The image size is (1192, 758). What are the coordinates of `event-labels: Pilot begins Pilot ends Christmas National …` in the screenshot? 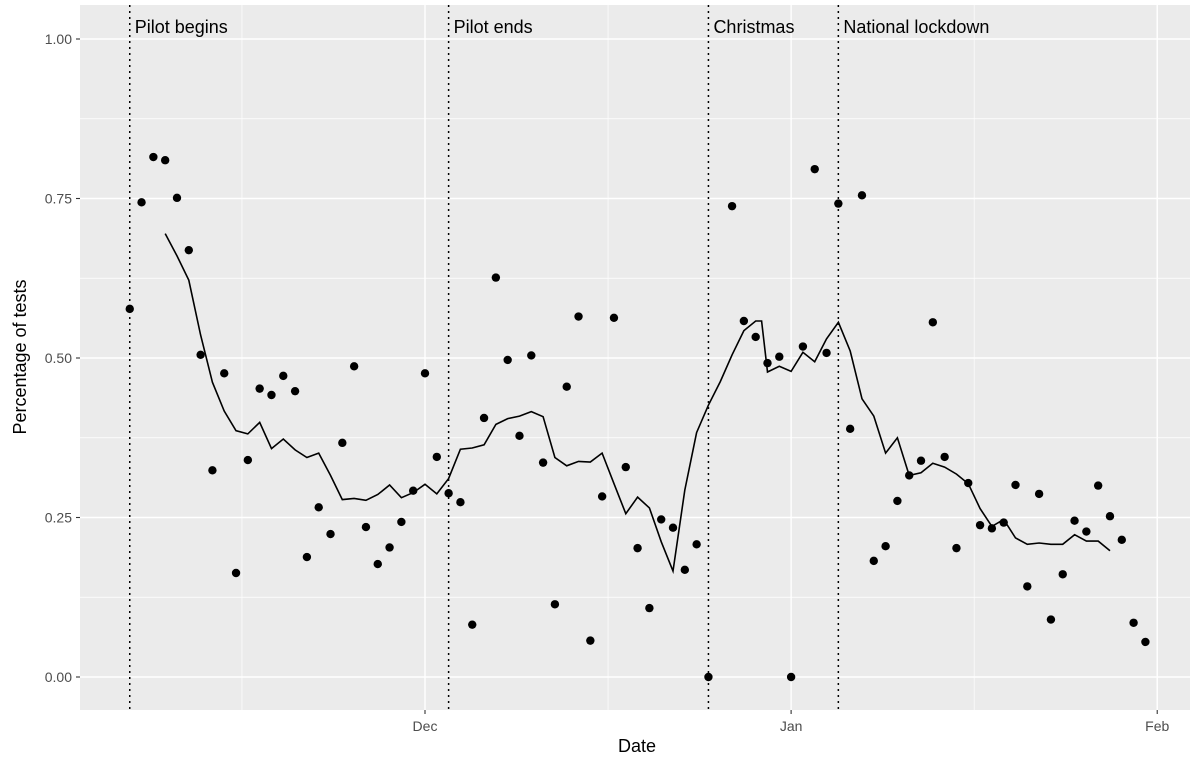 It's located at (562, 27).